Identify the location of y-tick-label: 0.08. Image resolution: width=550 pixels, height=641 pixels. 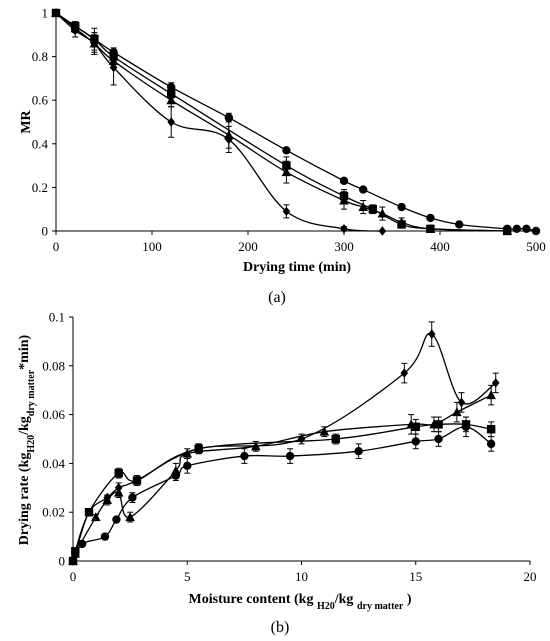
(53, 365).